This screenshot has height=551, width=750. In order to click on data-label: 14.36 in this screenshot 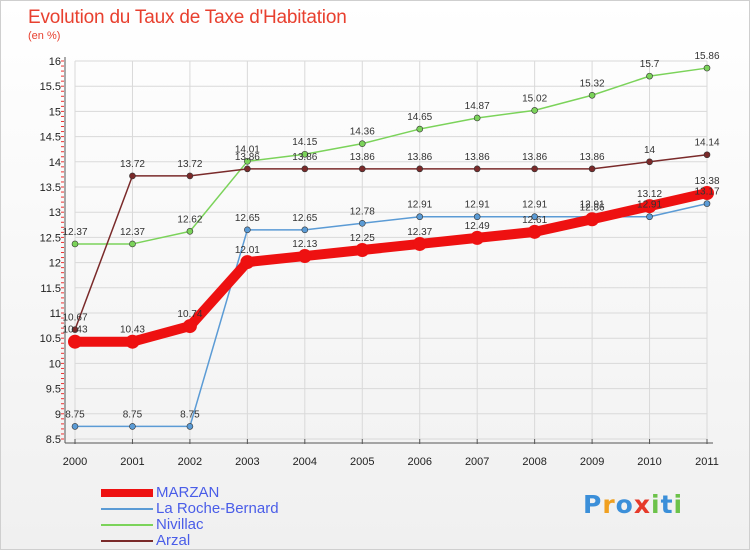, I will do `click(362, 132)`.